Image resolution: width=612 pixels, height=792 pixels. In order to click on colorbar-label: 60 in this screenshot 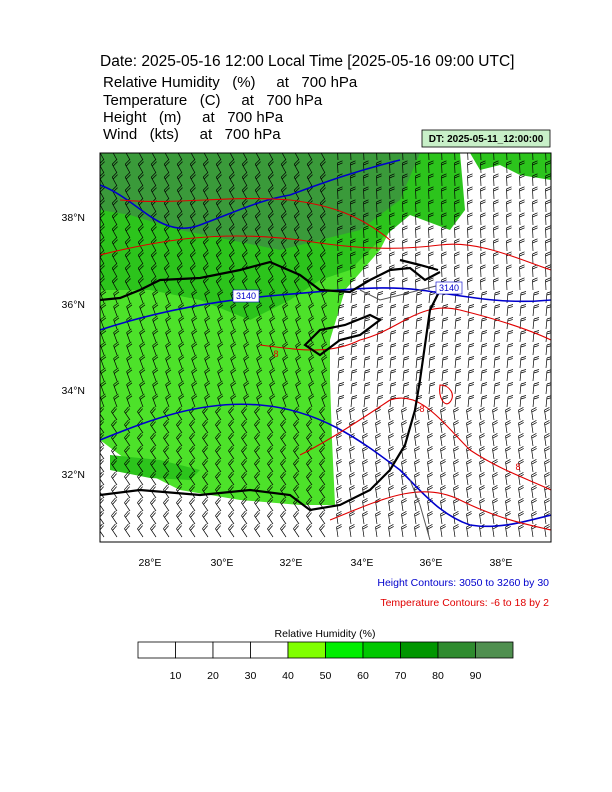, I will do `click(363, 676)`.